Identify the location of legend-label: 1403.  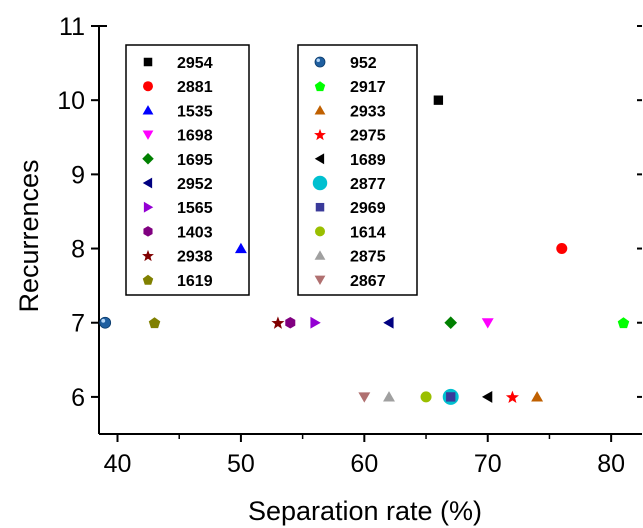
(195, 232).